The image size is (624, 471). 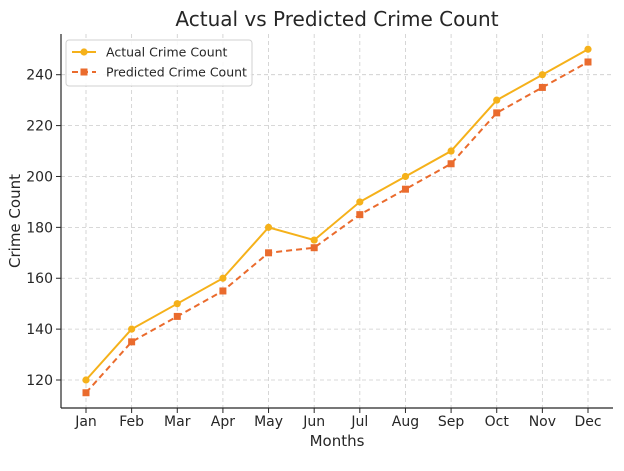 I want to click on legend: Actual Crime Count Predicted Crime Count, so click(x=159, y=63).